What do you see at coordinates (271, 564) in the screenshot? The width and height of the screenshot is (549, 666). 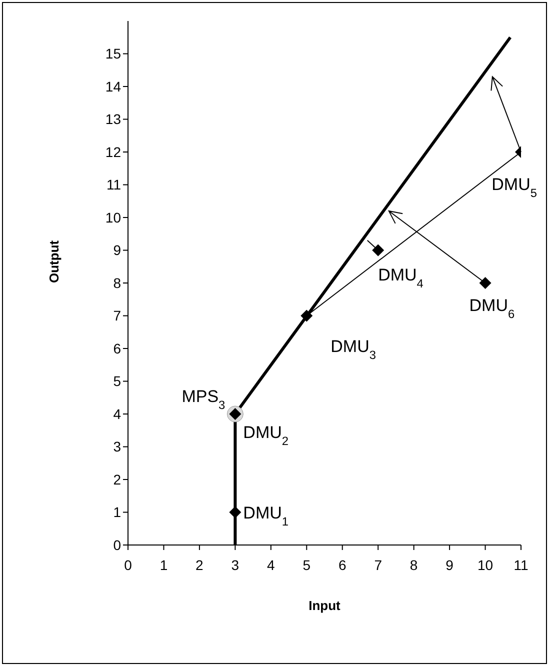 I see `x-tick-label: 4` at bounding box center [271, 564].